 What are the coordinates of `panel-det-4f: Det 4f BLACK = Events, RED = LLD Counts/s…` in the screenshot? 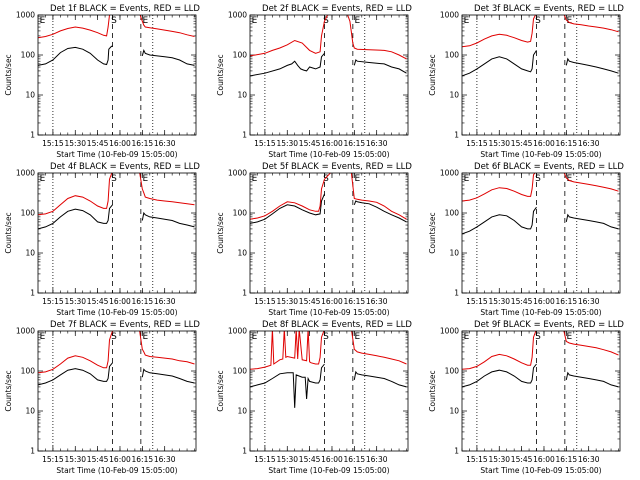 It's located at (102, 239).